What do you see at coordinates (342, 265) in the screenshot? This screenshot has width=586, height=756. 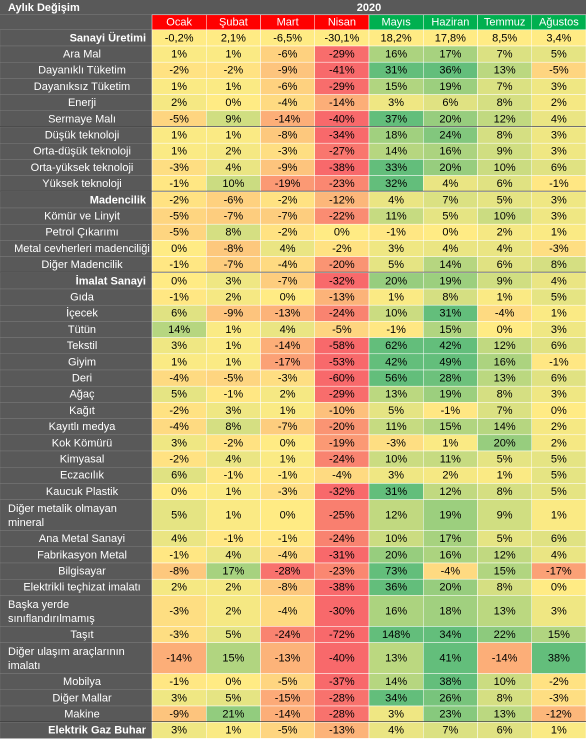 I see `cell-value: -20%` at bounding box center [342, 265].